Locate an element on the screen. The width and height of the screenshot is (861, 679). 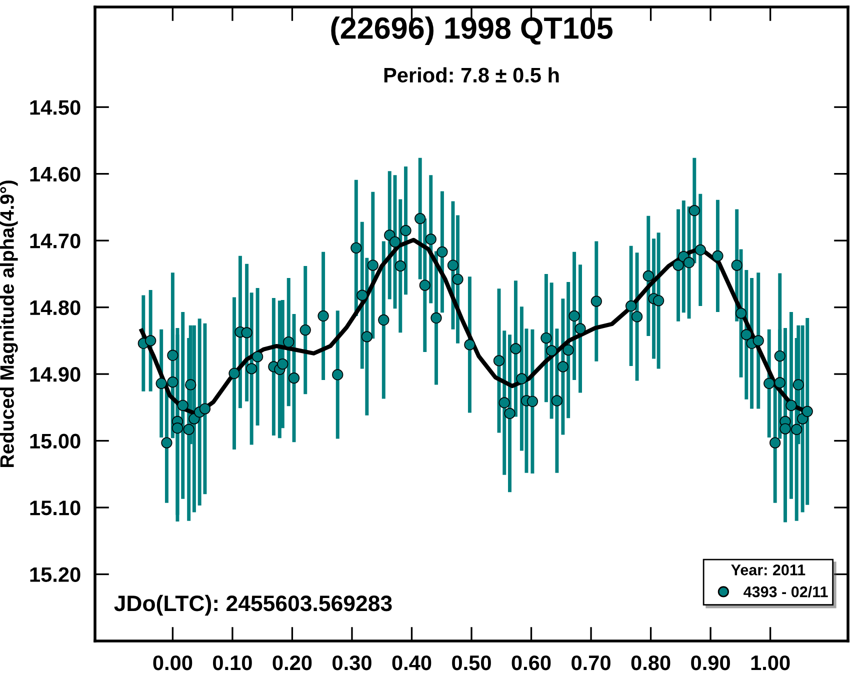
x-tick-label: 0.50 is located at coordinates (471, 662).